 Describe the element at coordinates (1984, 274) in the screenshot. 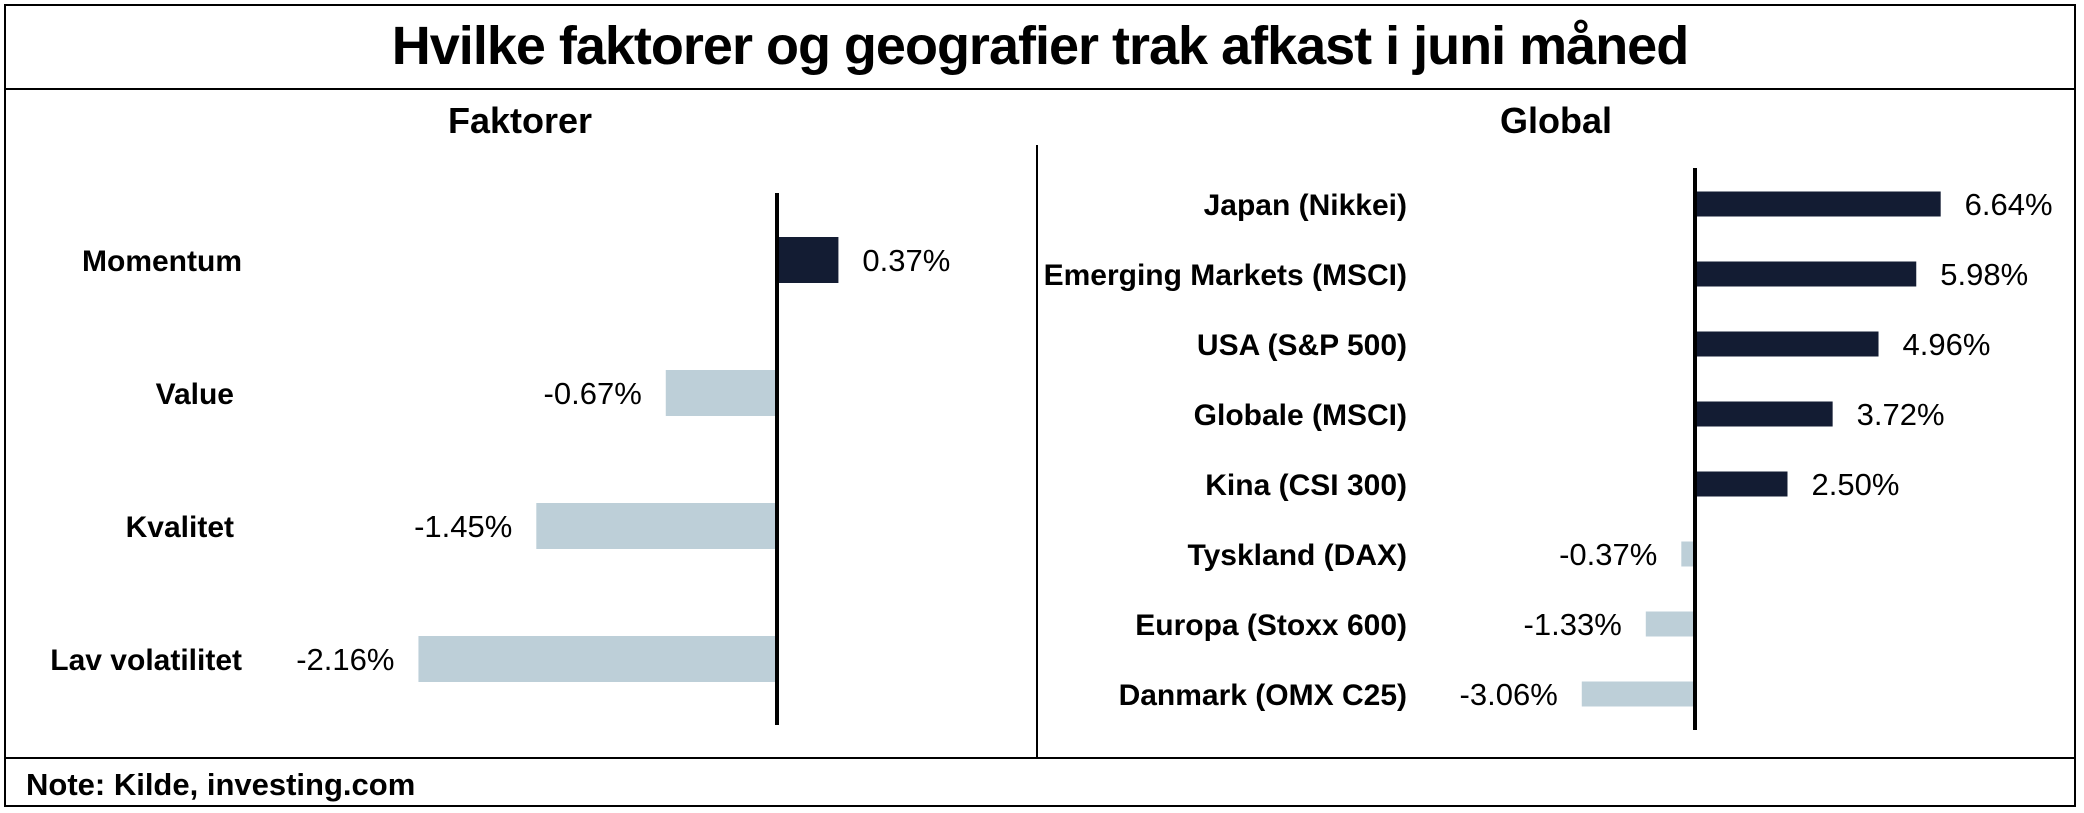

I see `value-label: 5.98%` at that location.